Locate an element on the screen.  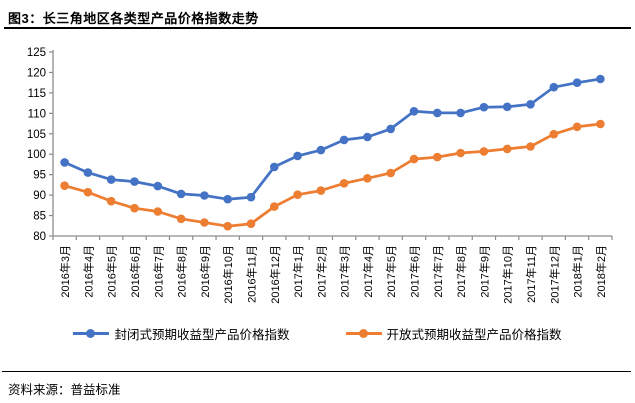
x-axis-tick-label: 2017年9月 is located at coordinates (484, 271).